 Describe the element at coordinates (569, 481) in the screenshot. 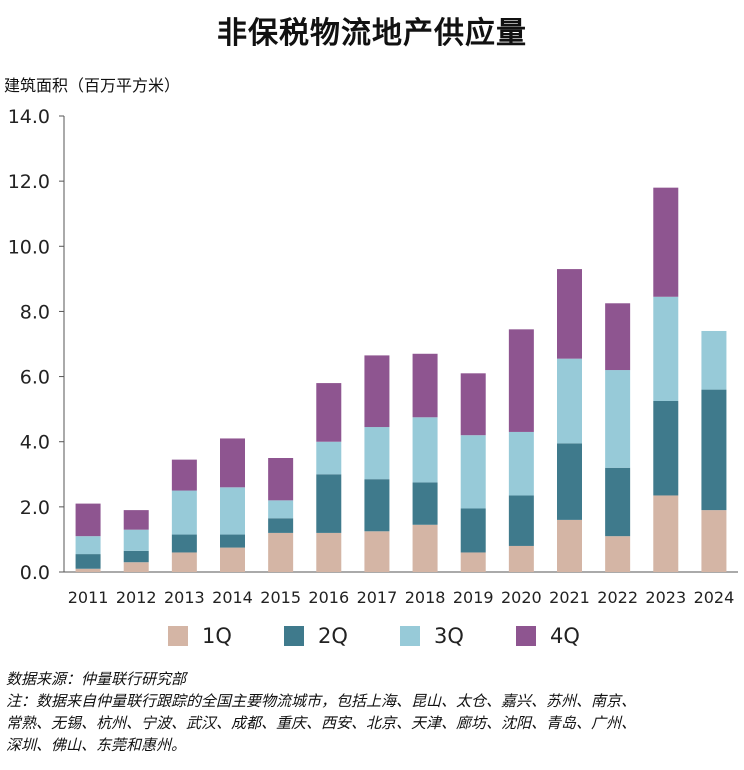

I see `bar-segment-2q-2021` at that location.